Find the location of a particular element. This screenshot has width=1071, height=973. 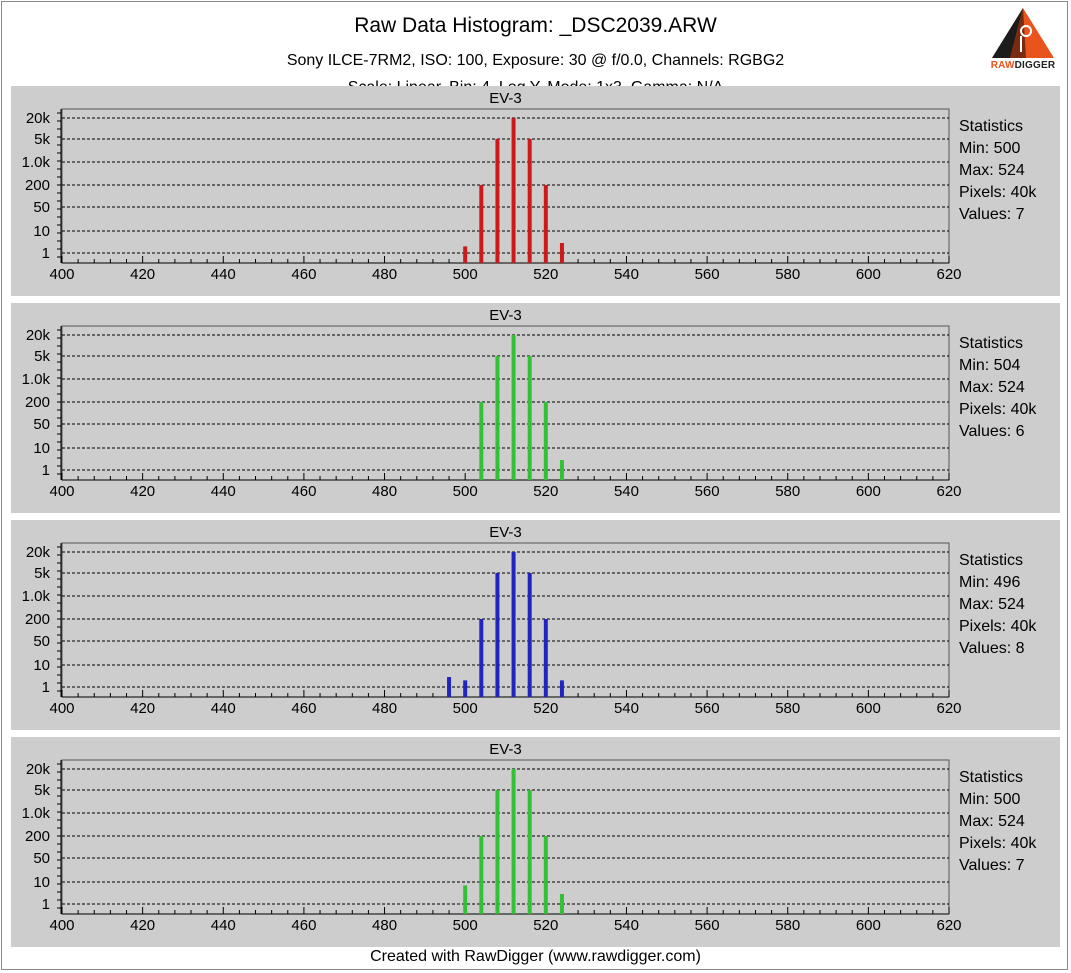

stats-values: Values: 7 is located at coordinates (992, 214).